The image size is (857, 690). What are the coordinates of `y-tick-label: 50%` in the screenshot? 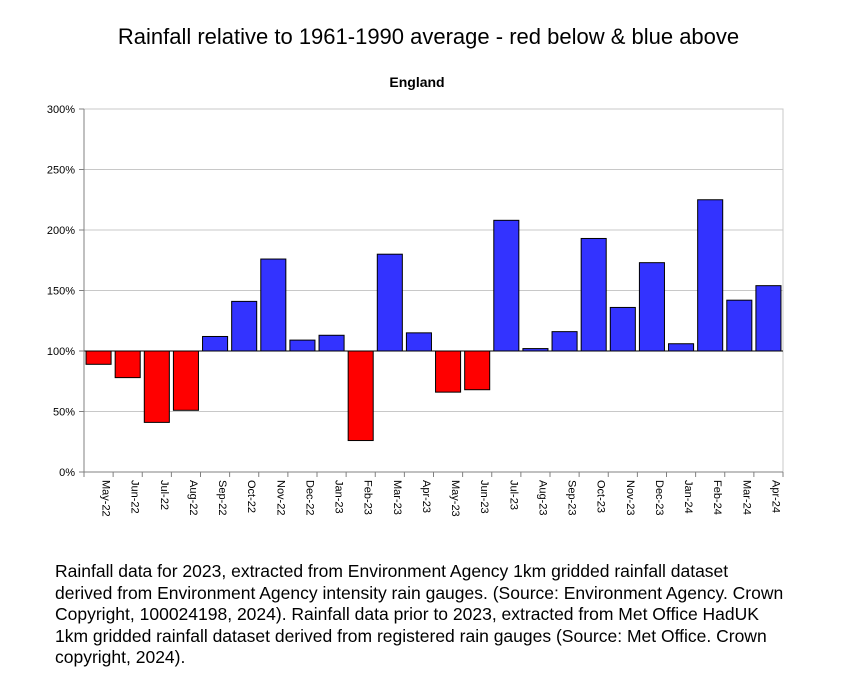 It's located at (64, 413).